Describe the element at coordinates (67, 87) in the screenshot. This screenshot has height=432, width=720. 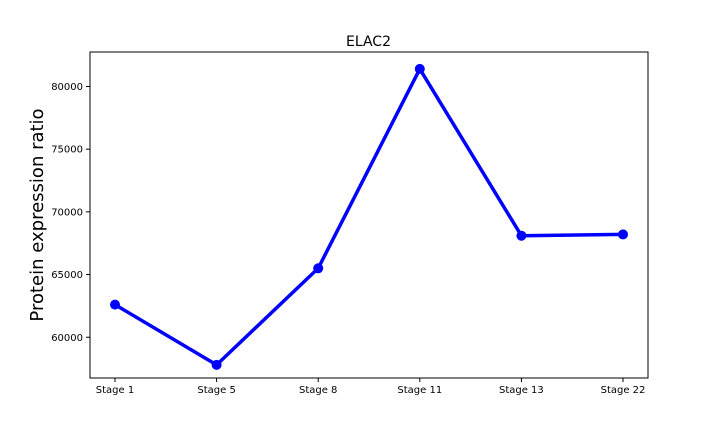
I see `y-tick-label: 80000` at that location.